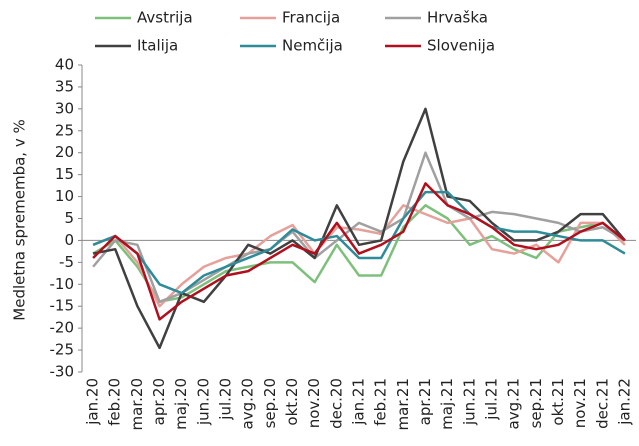 This screenshot has height=446, width=639. I want to click on y-tick-label: -15, so click(62, 306).